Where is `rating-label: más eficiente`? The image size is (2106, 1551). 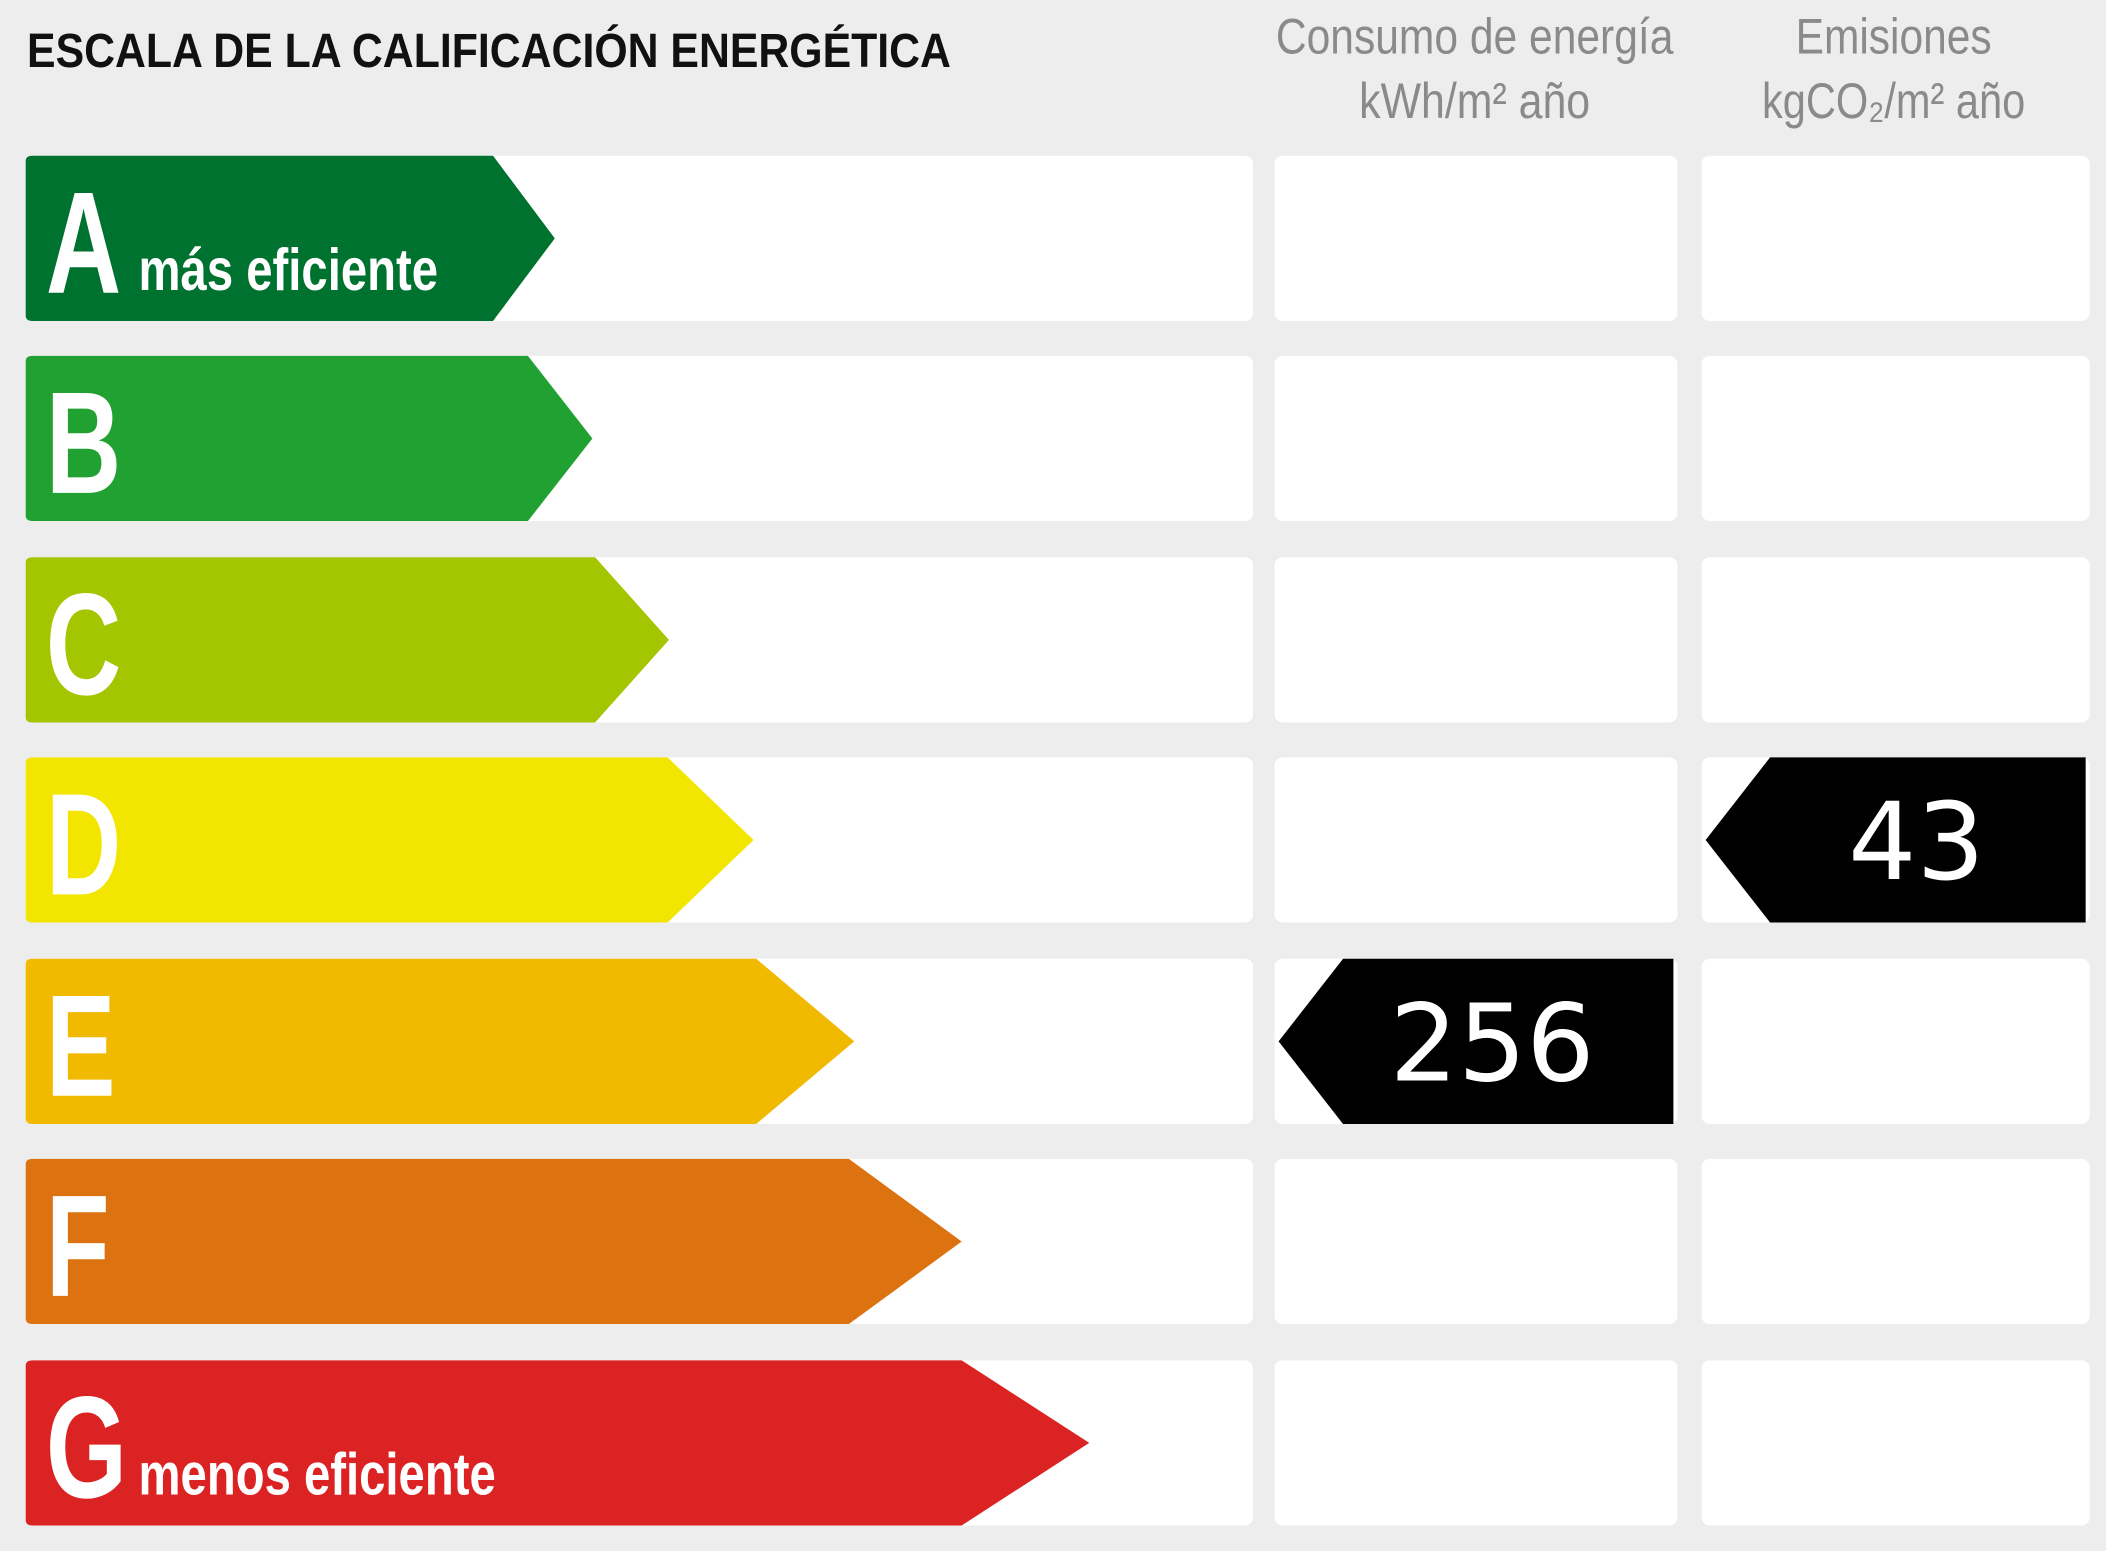 rating-label: más eficiente is located at coordinates (288, 270).